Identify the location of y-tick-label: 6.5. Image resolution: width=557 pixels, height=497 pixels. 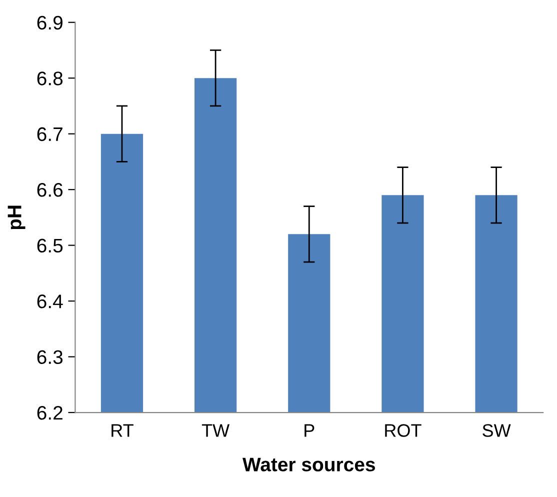
(50, 245).